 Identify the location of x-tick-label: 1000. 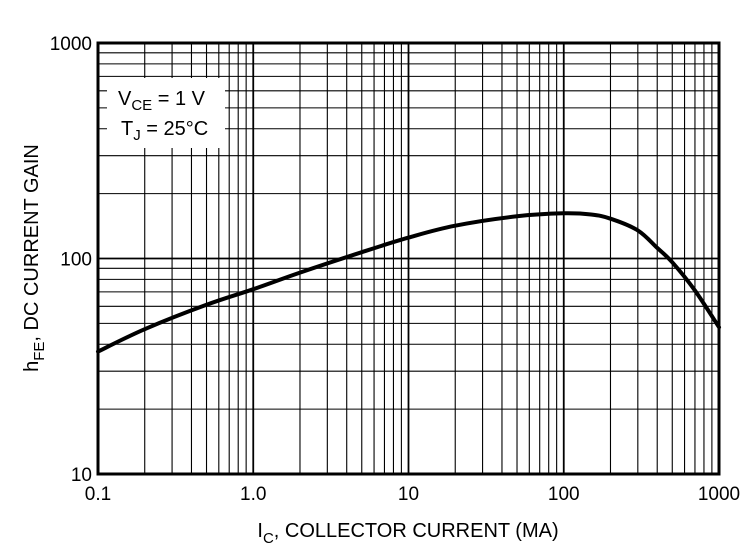
(719, 494).